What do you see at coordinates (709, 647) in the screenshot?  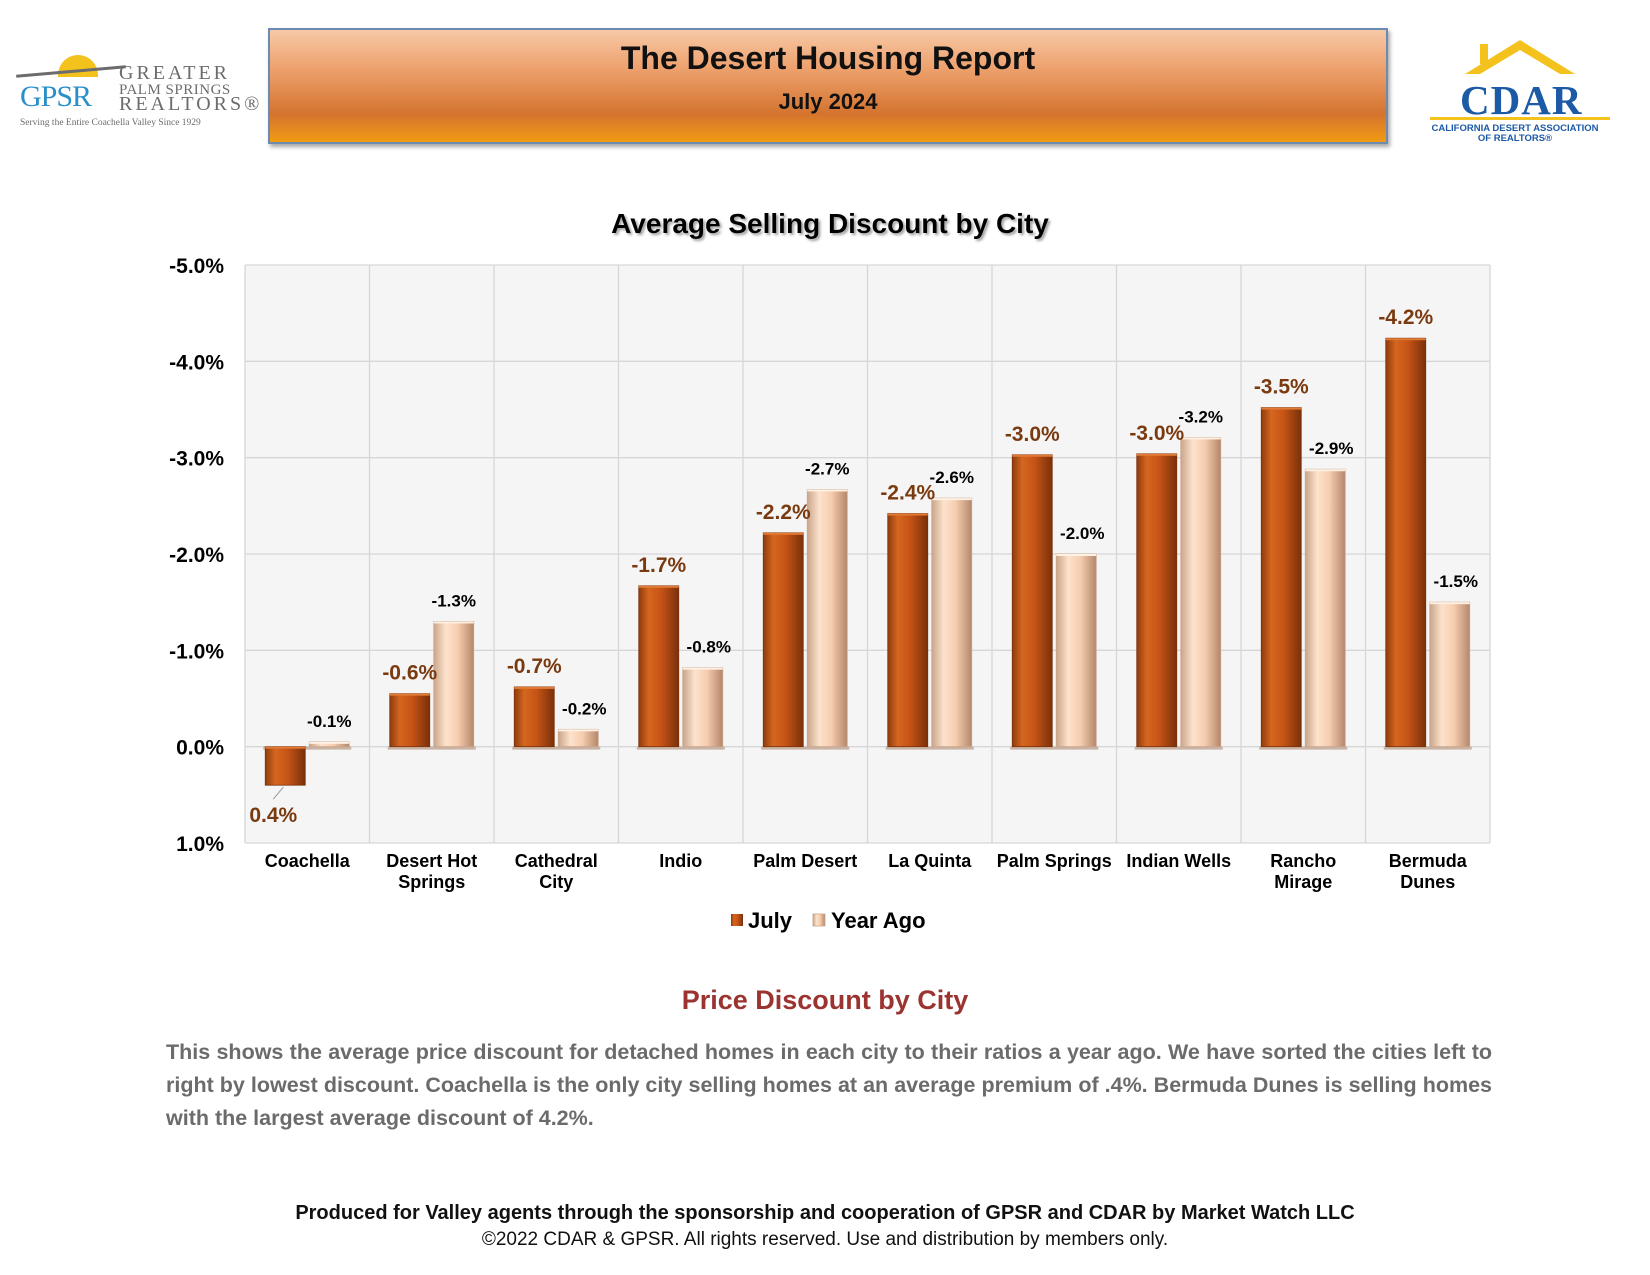 I see `data-label-year-ago: -0.8%` at bounding box center [709, 647].